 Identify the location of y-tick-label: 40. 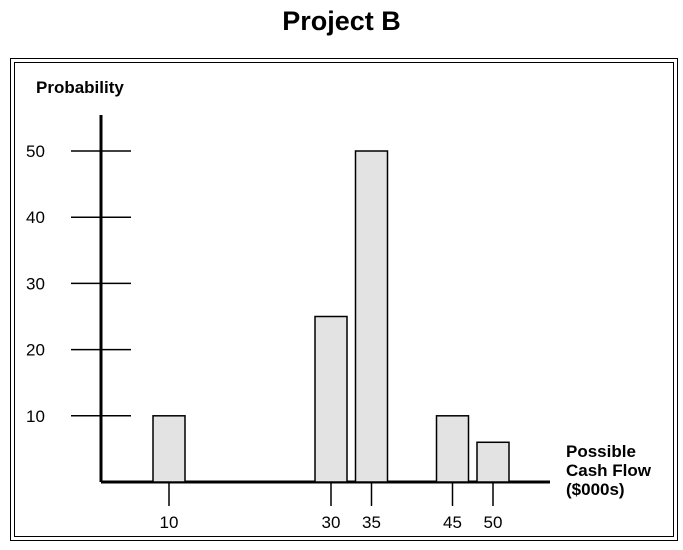
(35, 217).